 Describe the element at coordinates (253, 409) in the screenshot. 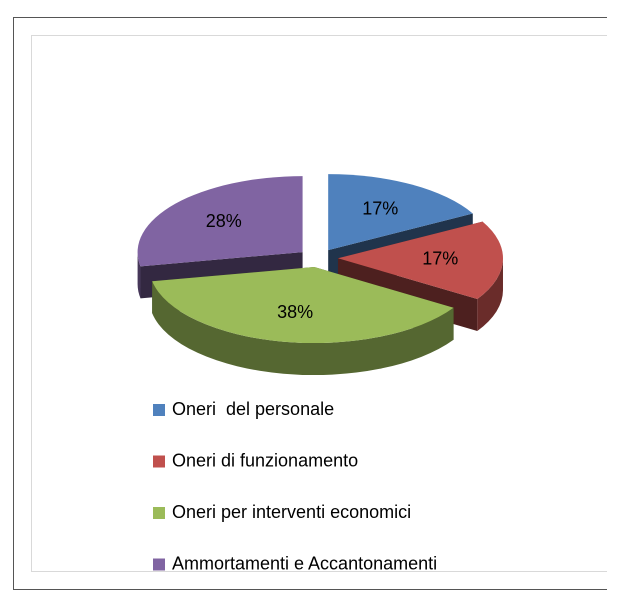

I see `legend-label: Oneri del personale` at that location.